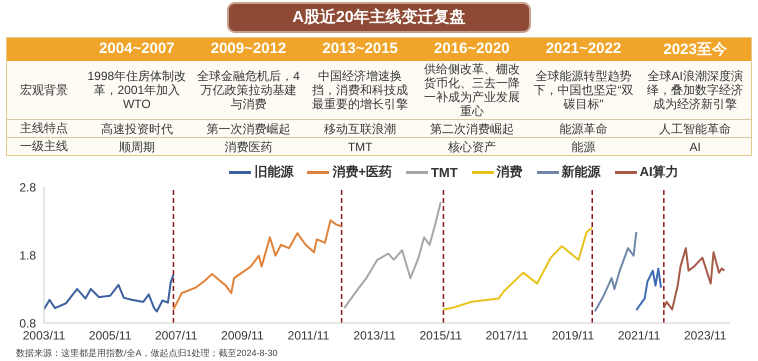 The width and height of the screenshot is (758, 361). What do you see at coordinates (695, 50) in the screenshot?
I see `category-label: 2023至今` at bounding box center [695, 50].